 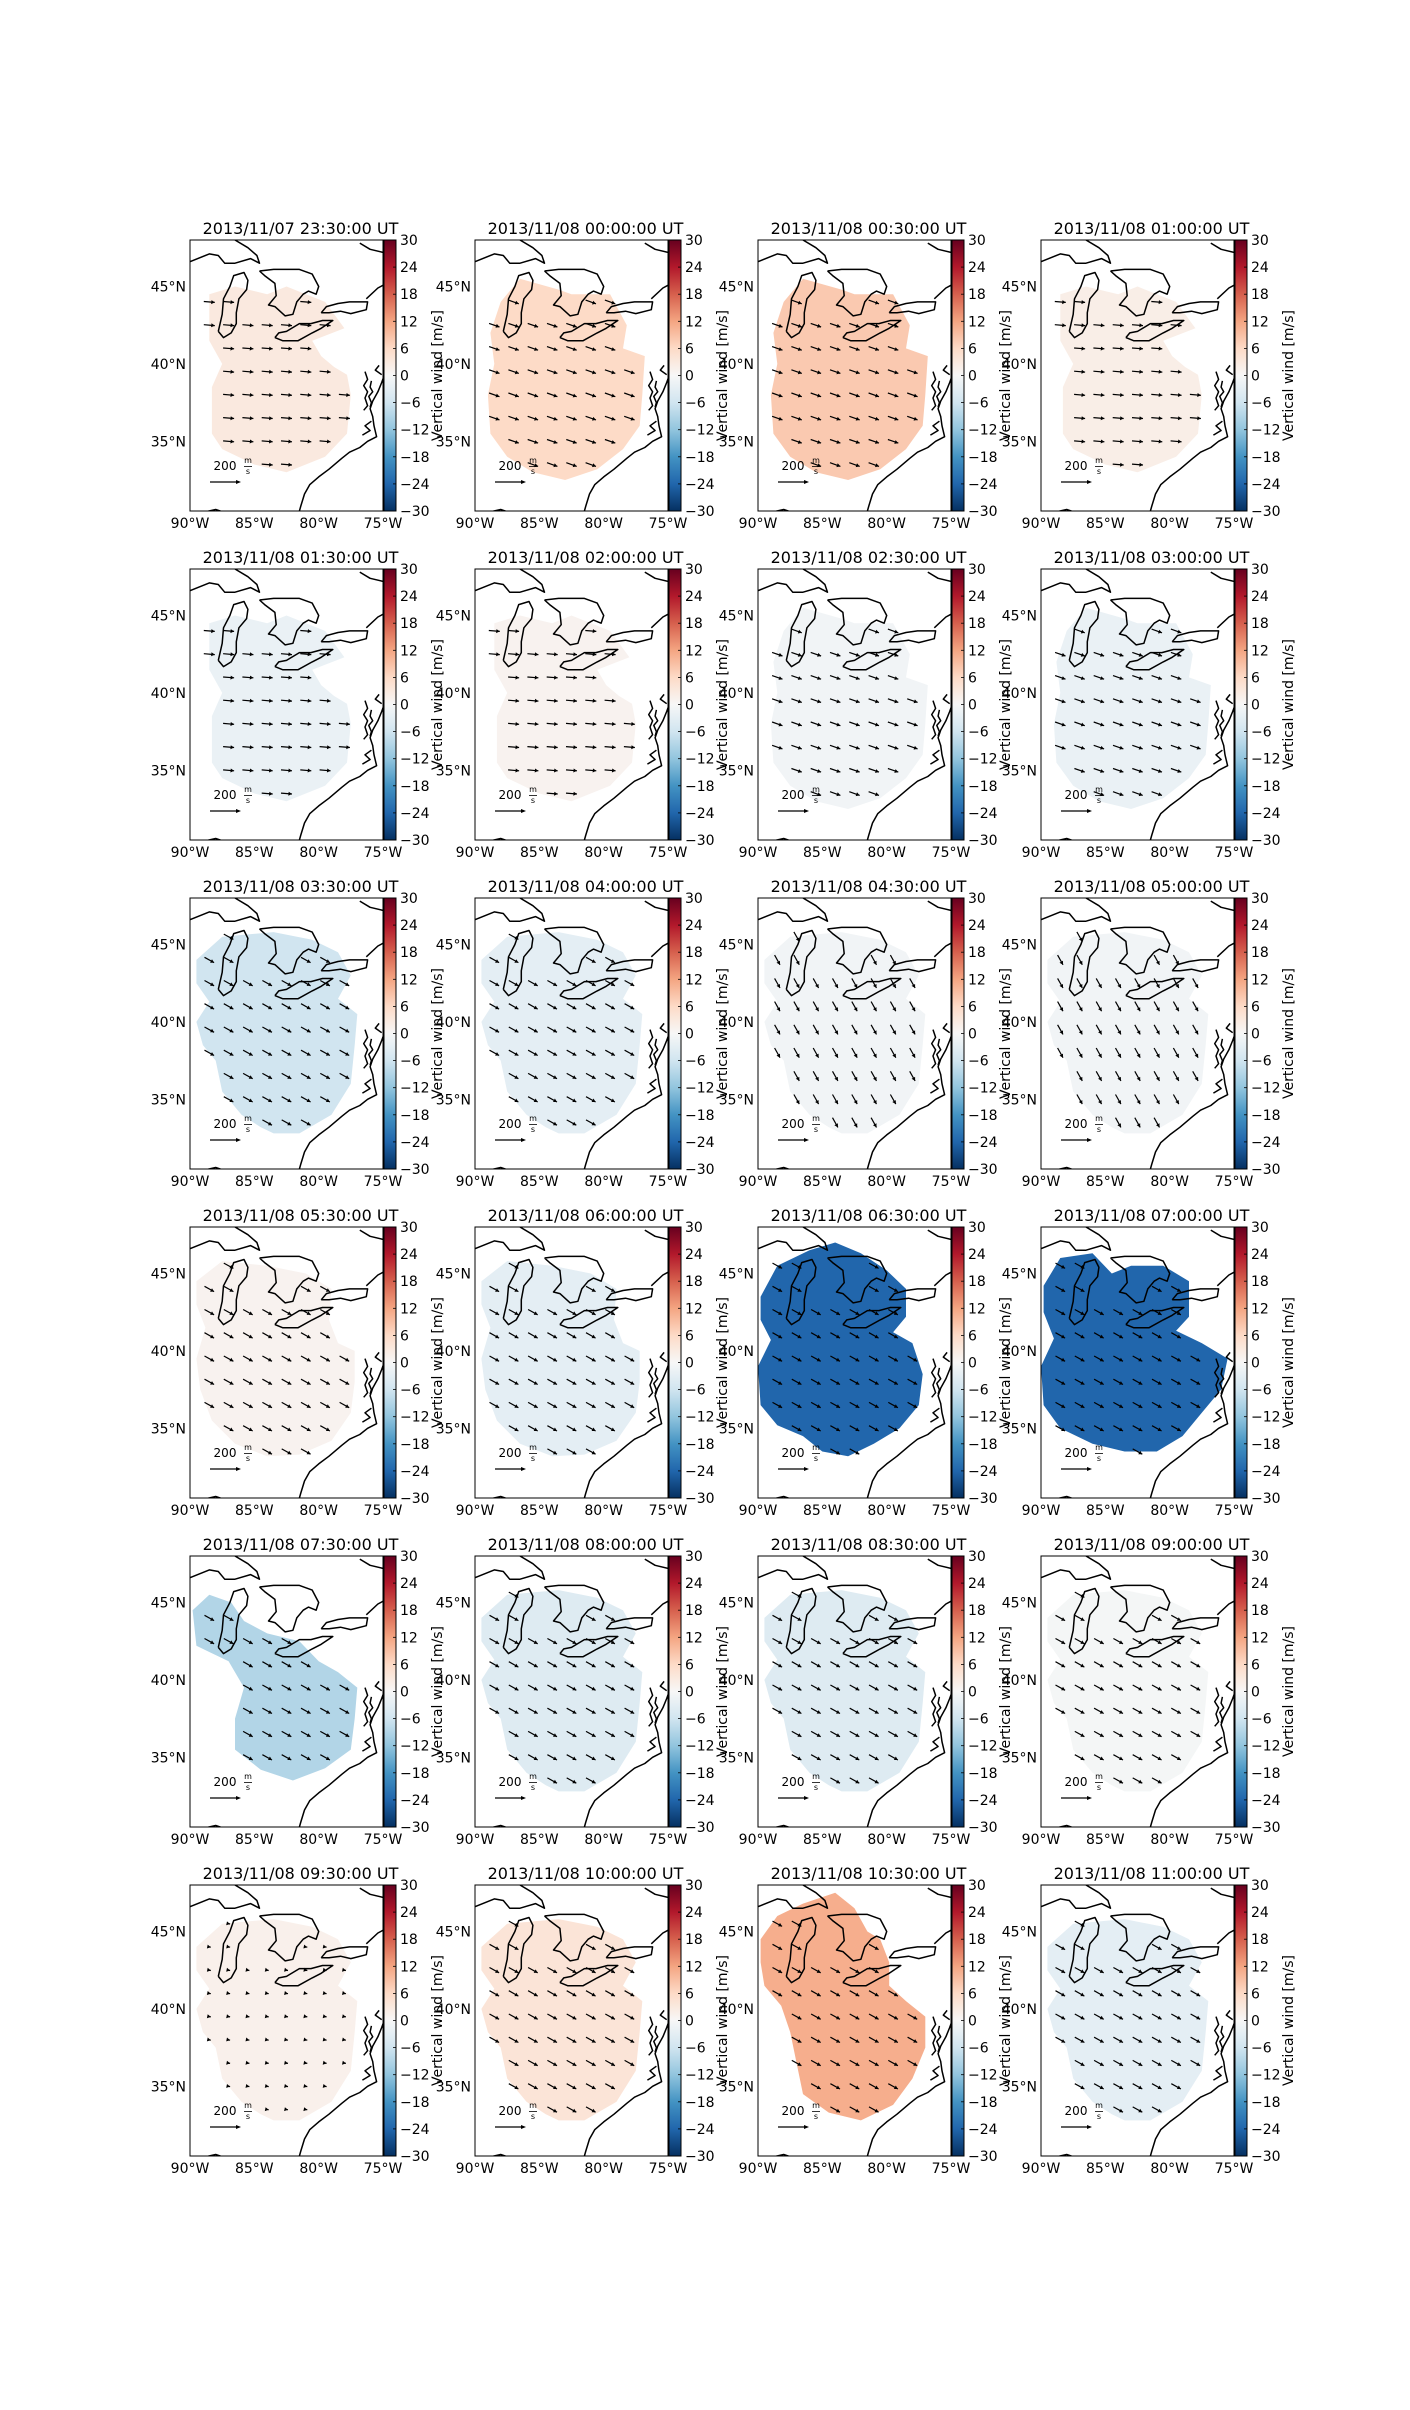 I want to click on quiver-key: 200 ms, so click(x=231, y=2115).